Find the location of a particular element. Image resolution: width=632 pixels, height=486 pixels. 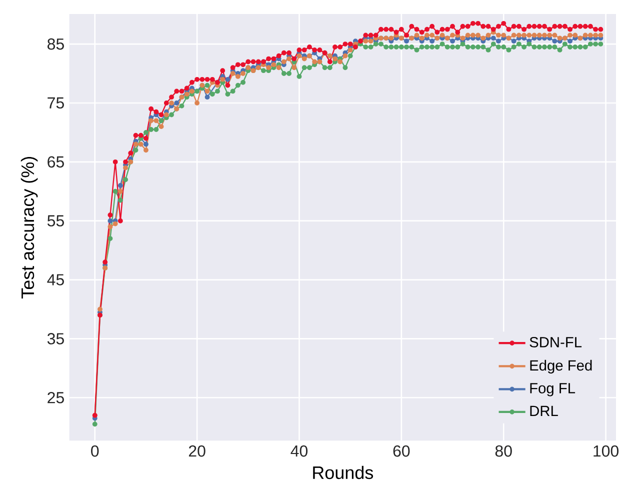

x-tick-label: 100 is located at coordinates (606, 451).